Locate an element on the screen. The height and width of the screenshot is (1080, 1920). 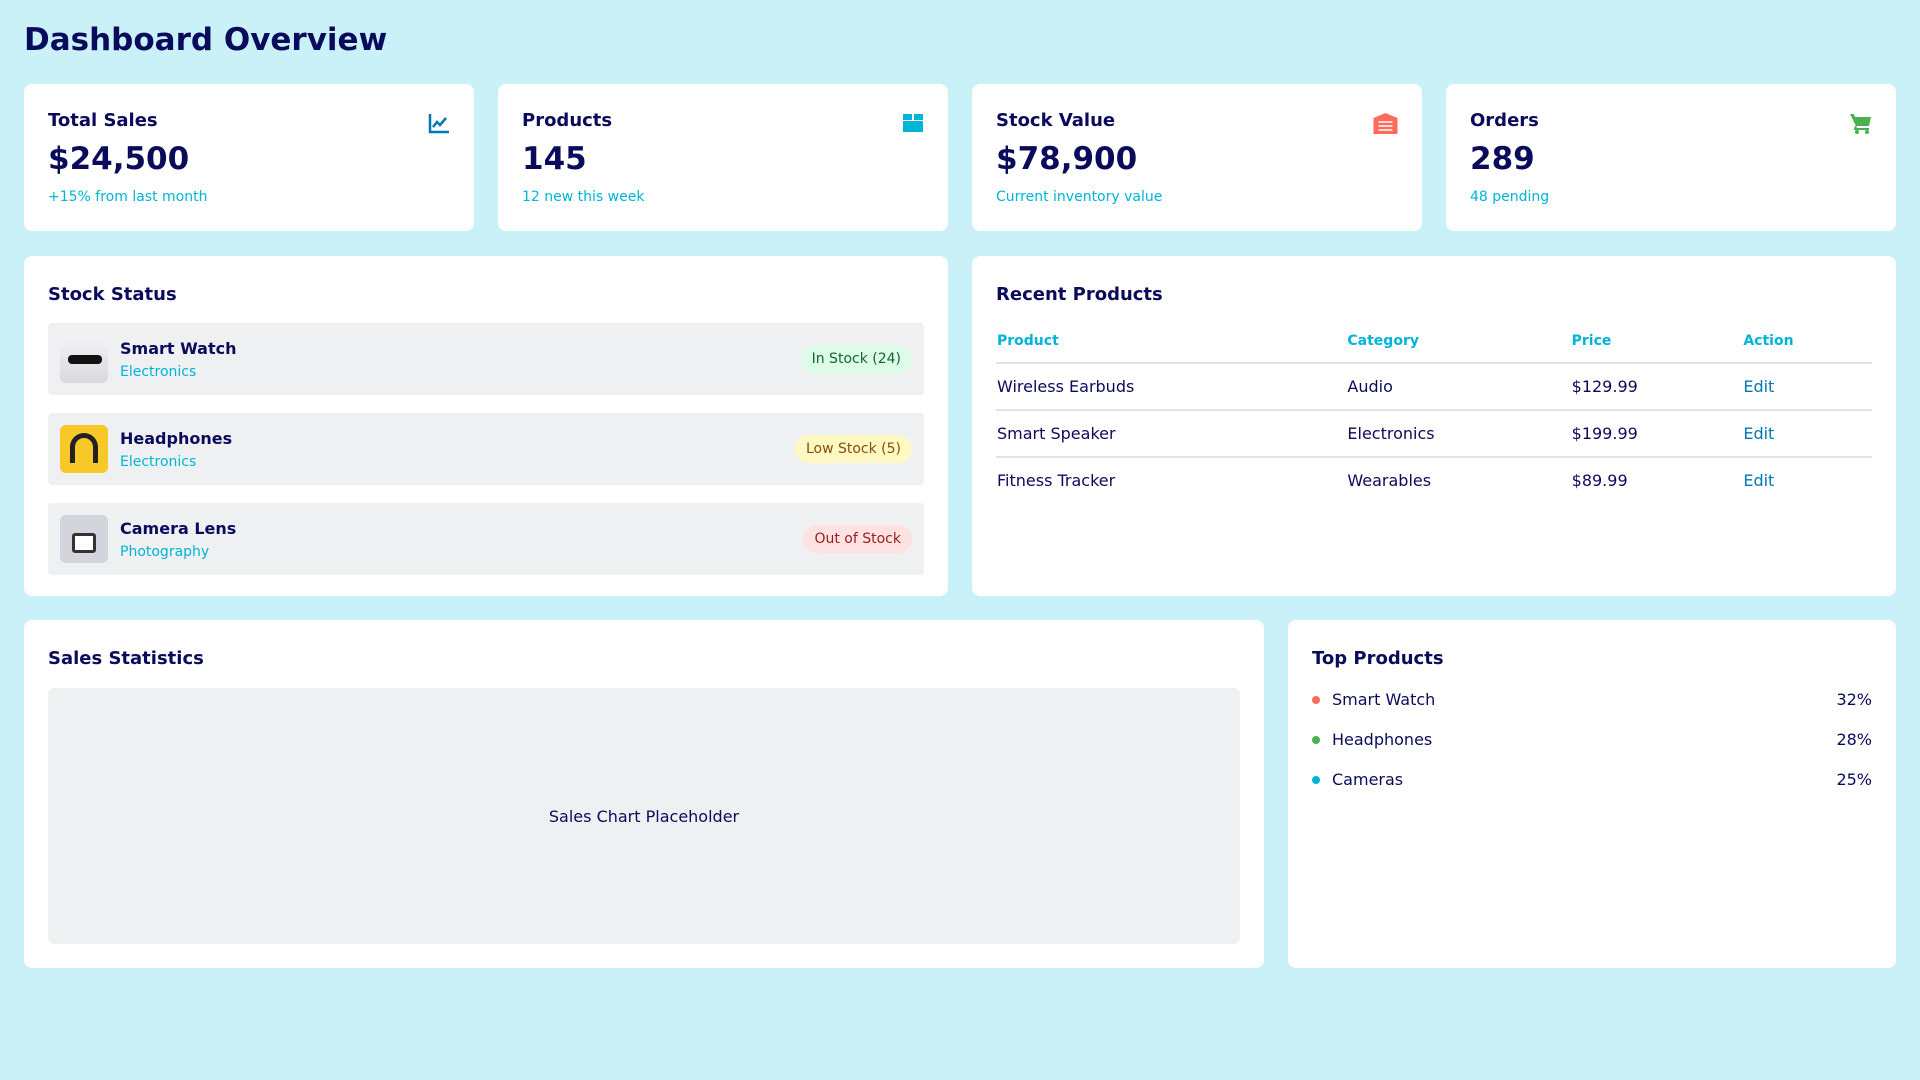
stat-title: Stock Value is located at coordinates (1056, 120).